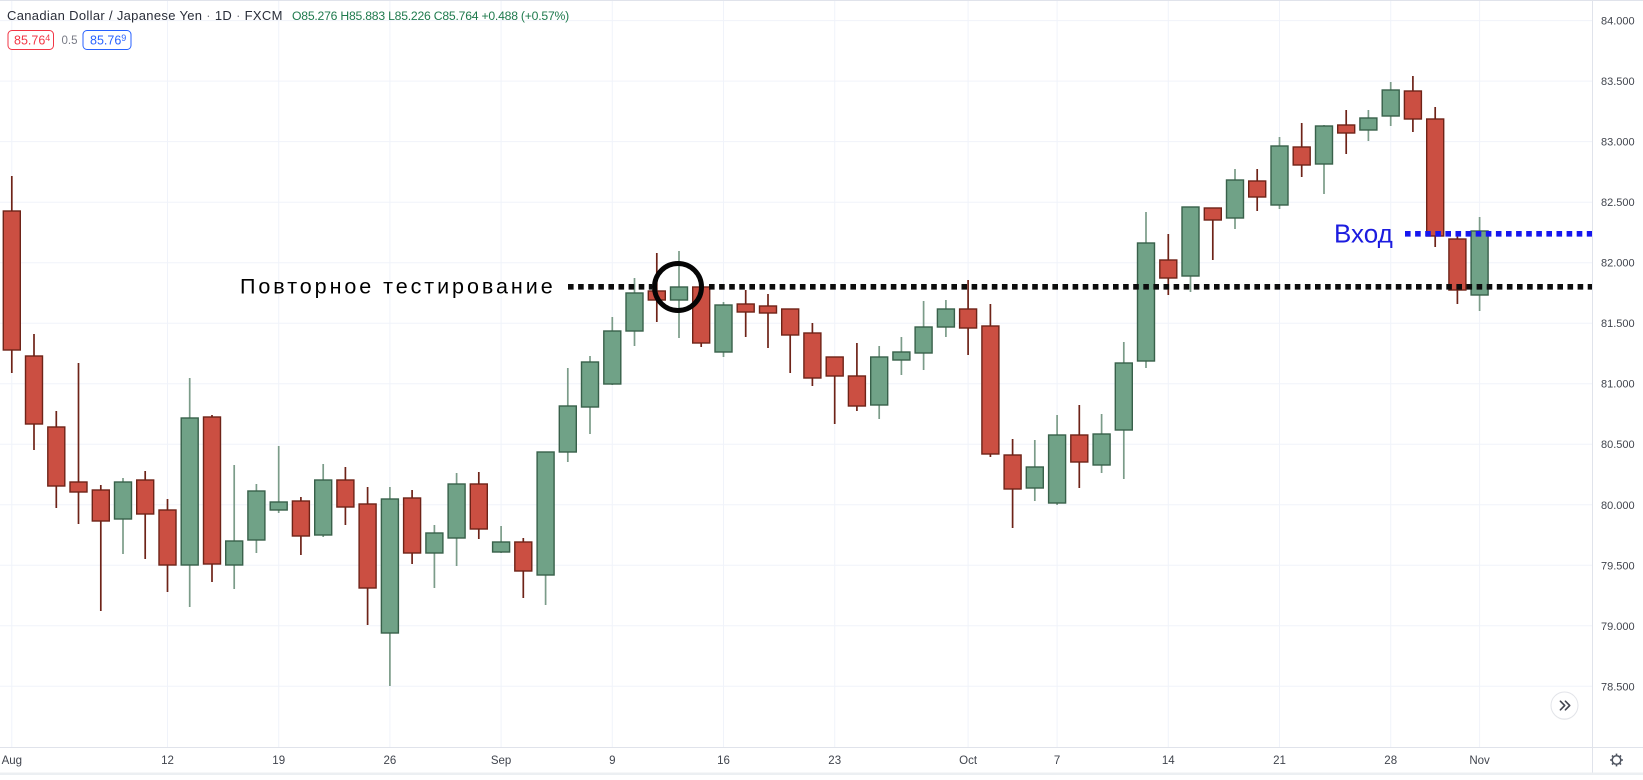 This screenshot has height=780, width=1643. I want to click on svg-text: 9, so click(612, 761).